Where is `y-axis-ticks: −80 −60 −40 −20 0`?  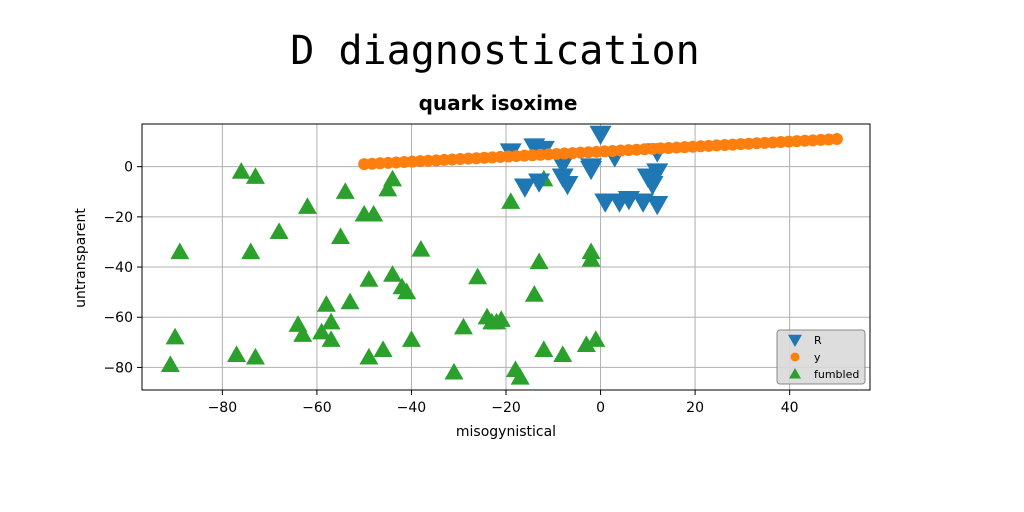
y-axis-ticks: −80 −60 −40 −20 0 is located at coordinates (122, 268).